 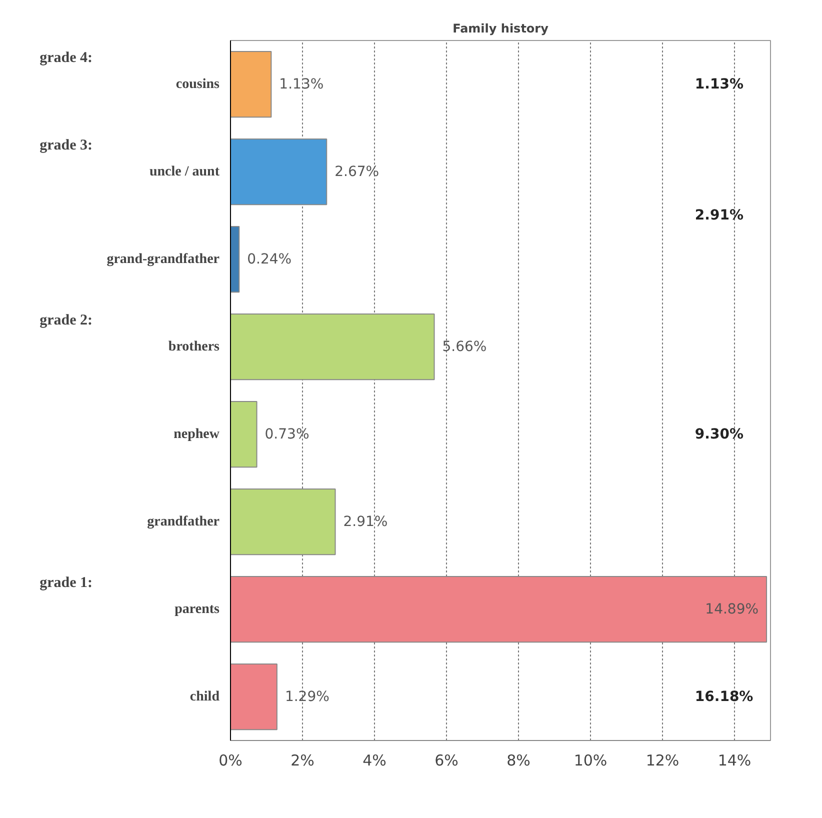 I want to click on text: grade 2:, so click(x=66, y=320).